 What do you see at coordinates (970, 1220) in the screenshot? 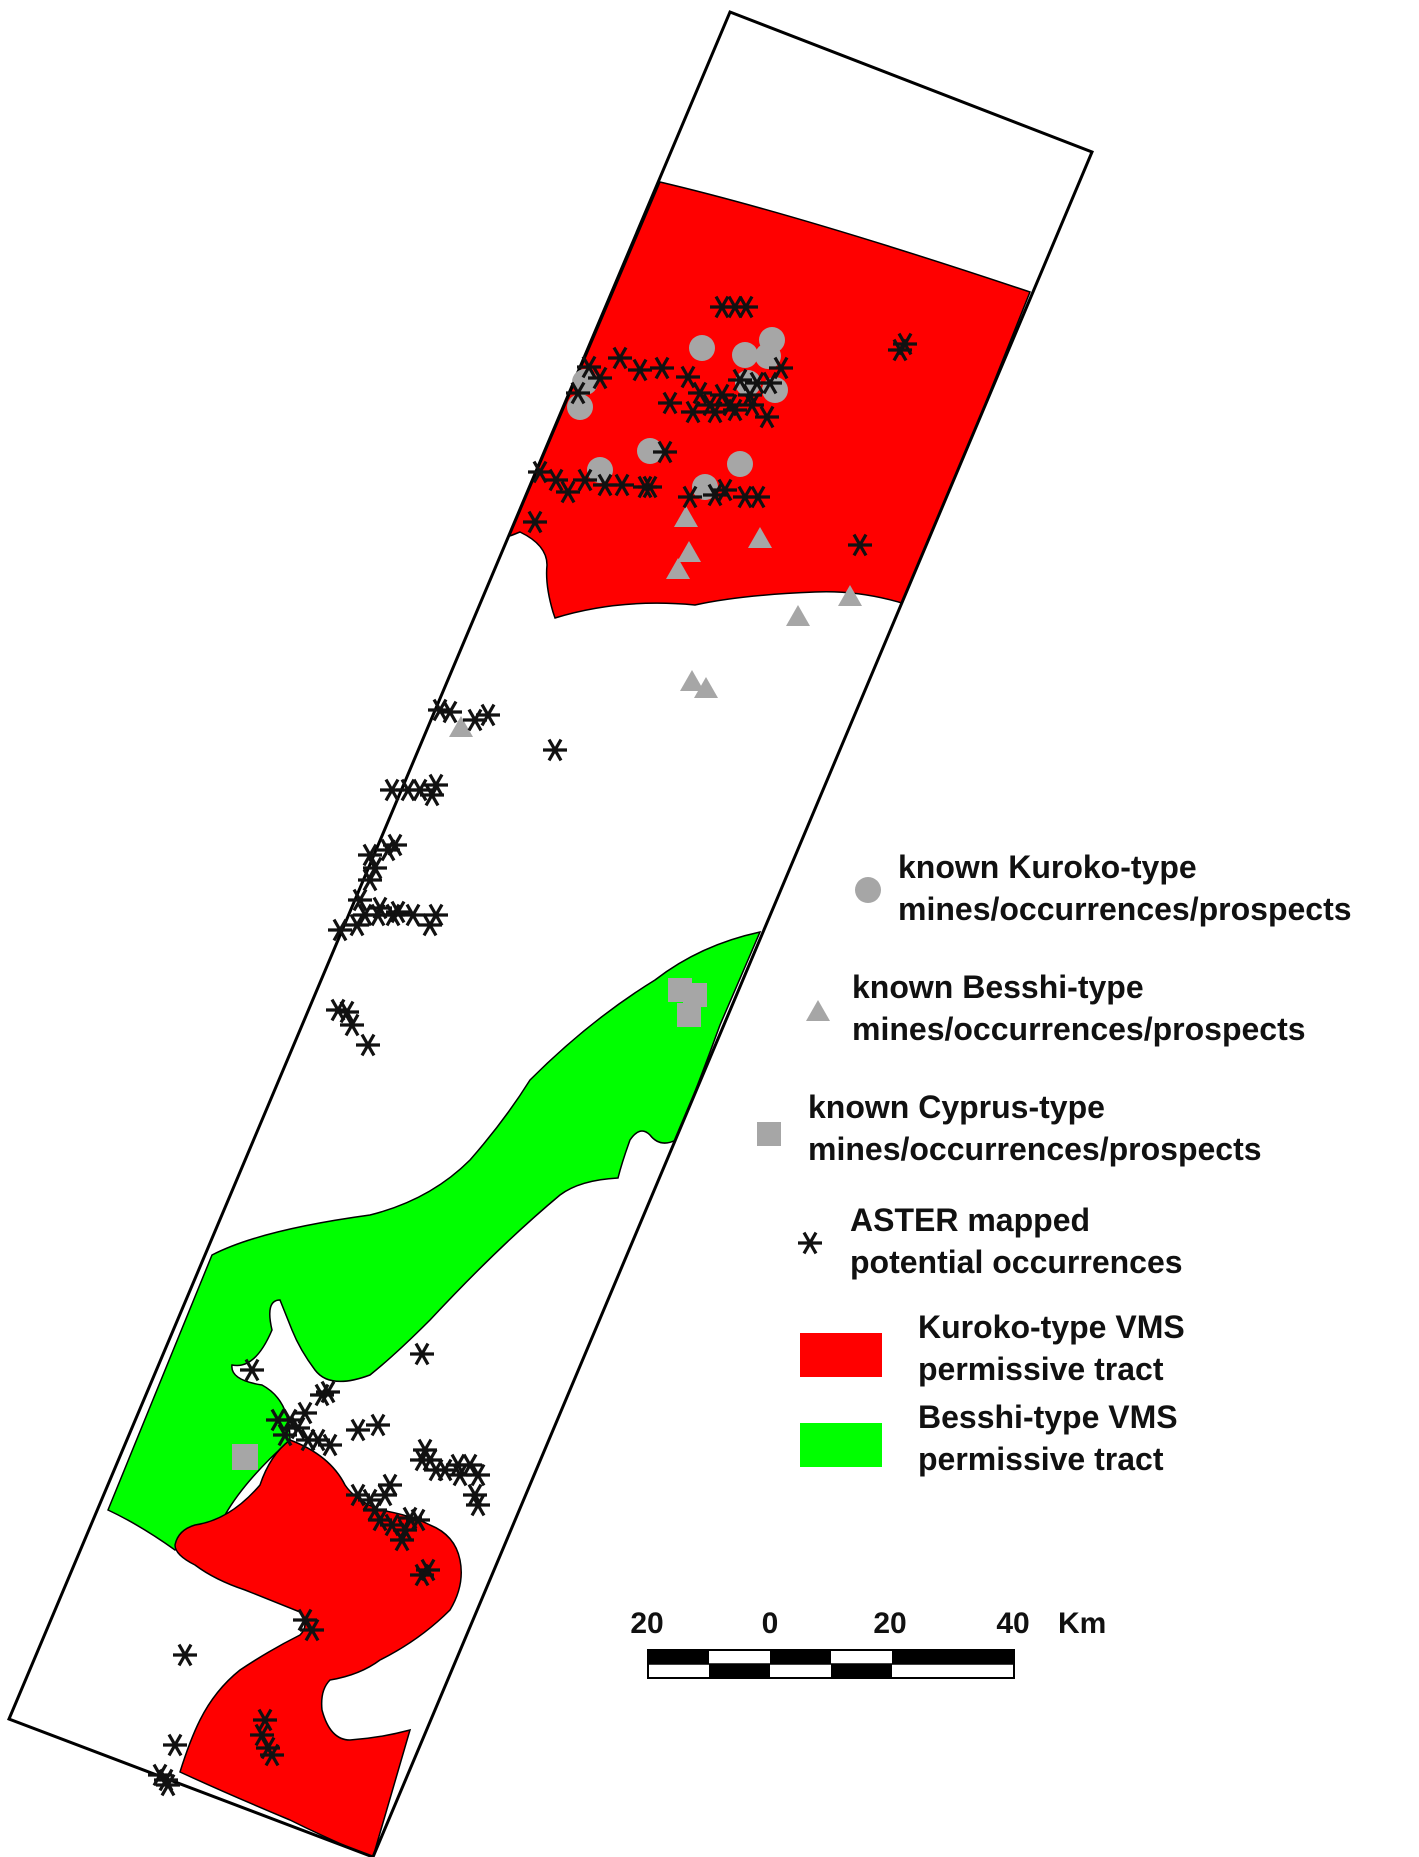
I see `legend-aster-label-1: ASTER mapped` at bounding box center [970, 1220].